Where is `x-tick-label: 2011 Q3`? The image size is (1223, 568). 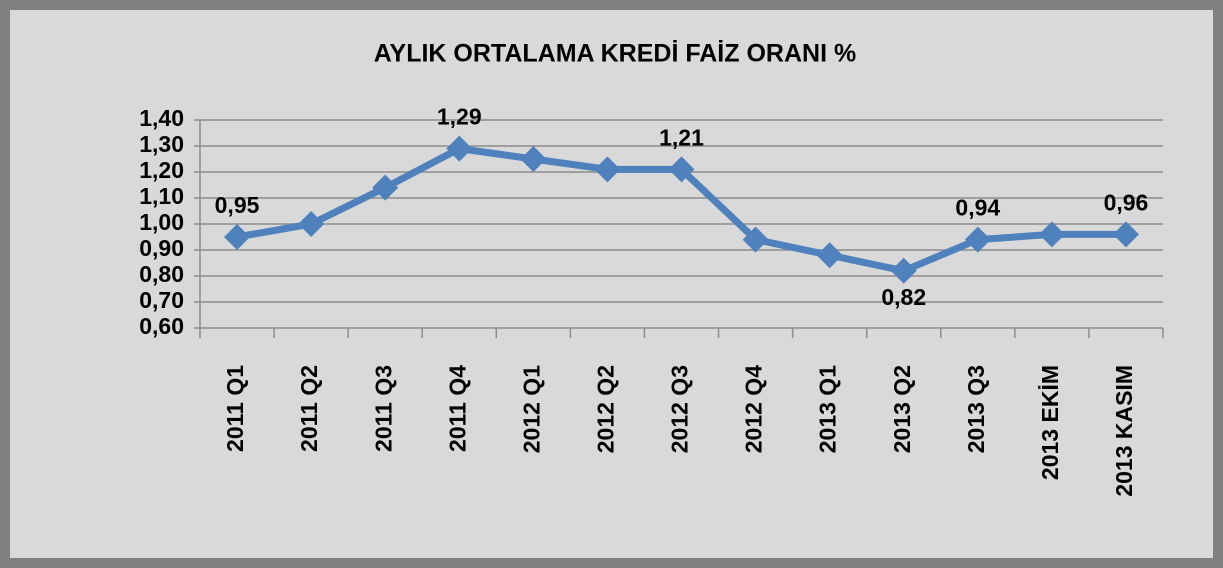
x-tick-label: 2011 Q3 is located at coordinates (383, 408).